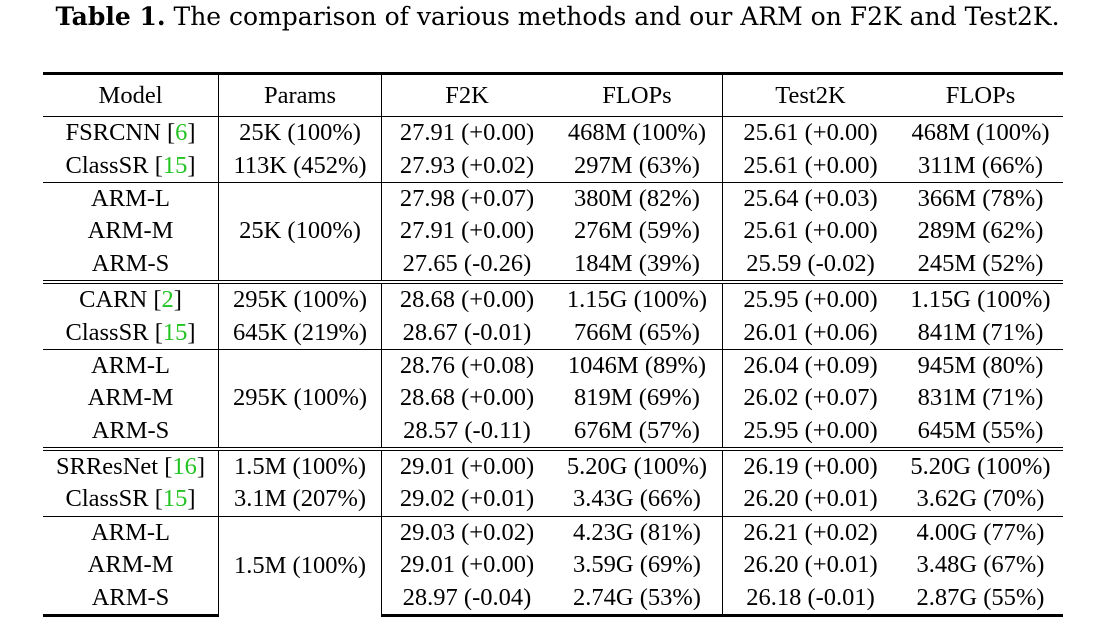  What do you see at coordinates (980, 565) in the screenshot?
I see `test2k-flops-cell: 3.48G (67%)` at bounding box center [980, 565].